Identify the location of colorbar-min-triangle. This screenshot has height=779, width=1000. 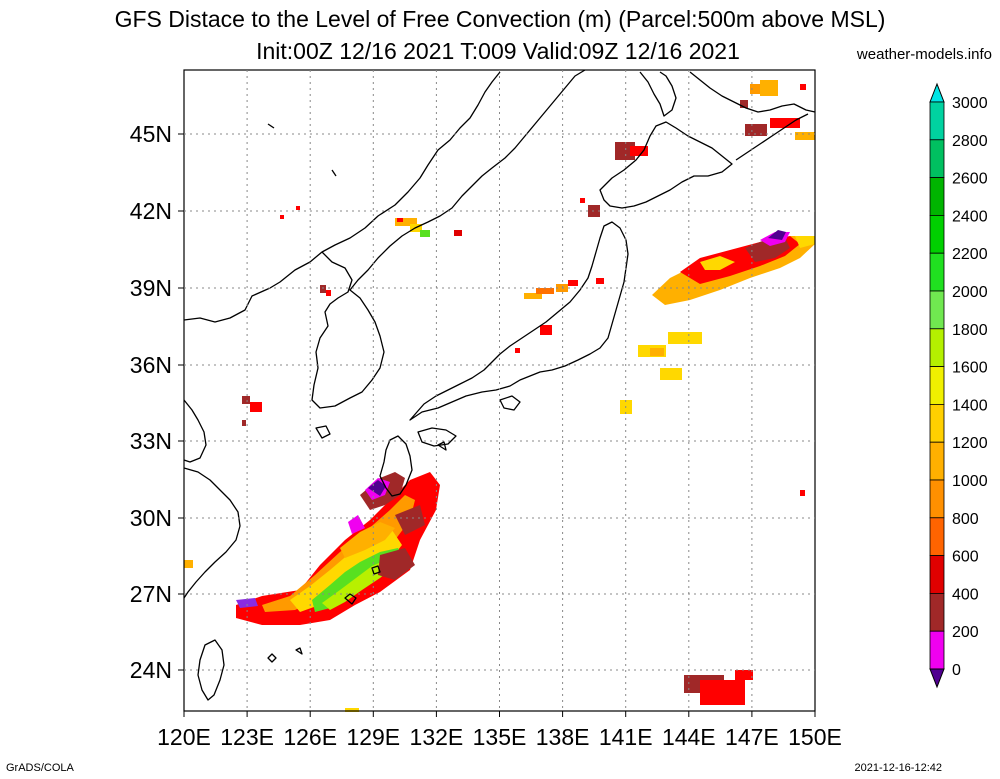
(937, 678).